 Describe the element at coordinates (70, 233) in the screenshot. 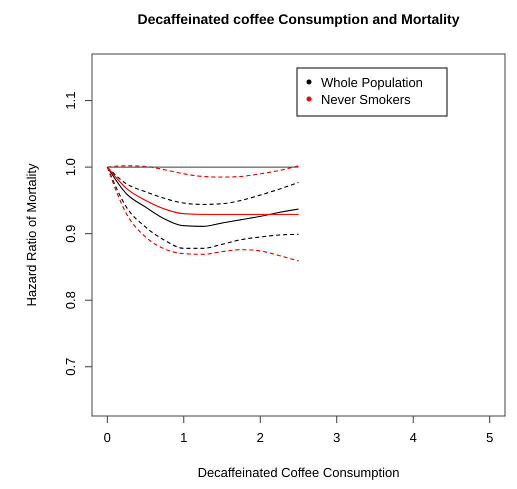

I see `y-tick-label: 0.9` at that location.